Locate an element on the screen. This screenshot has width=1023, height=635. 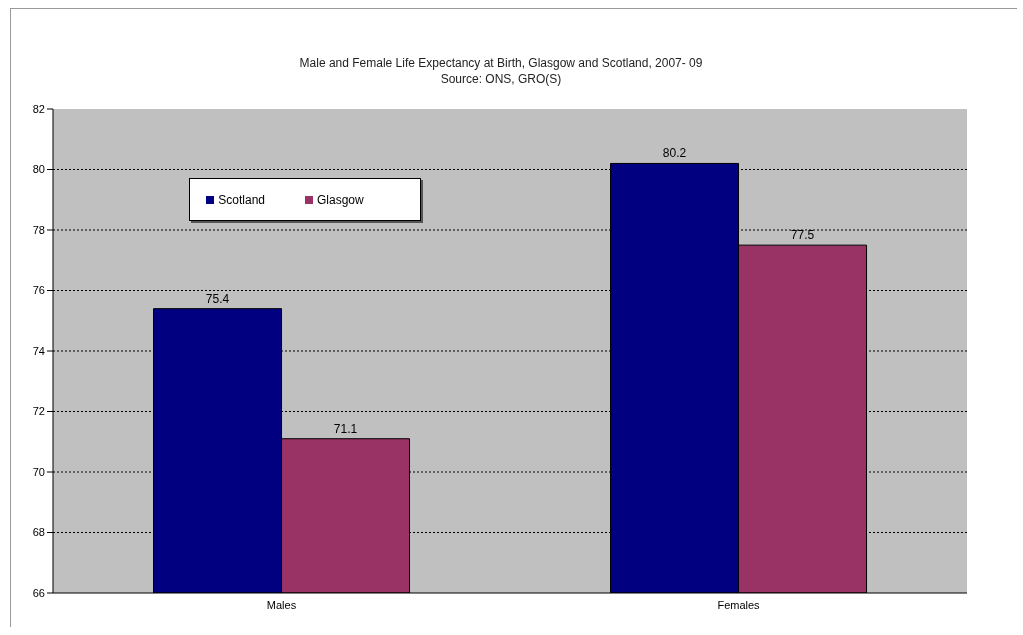
y-tick-label: 66 is located at coordinates (38, 592).